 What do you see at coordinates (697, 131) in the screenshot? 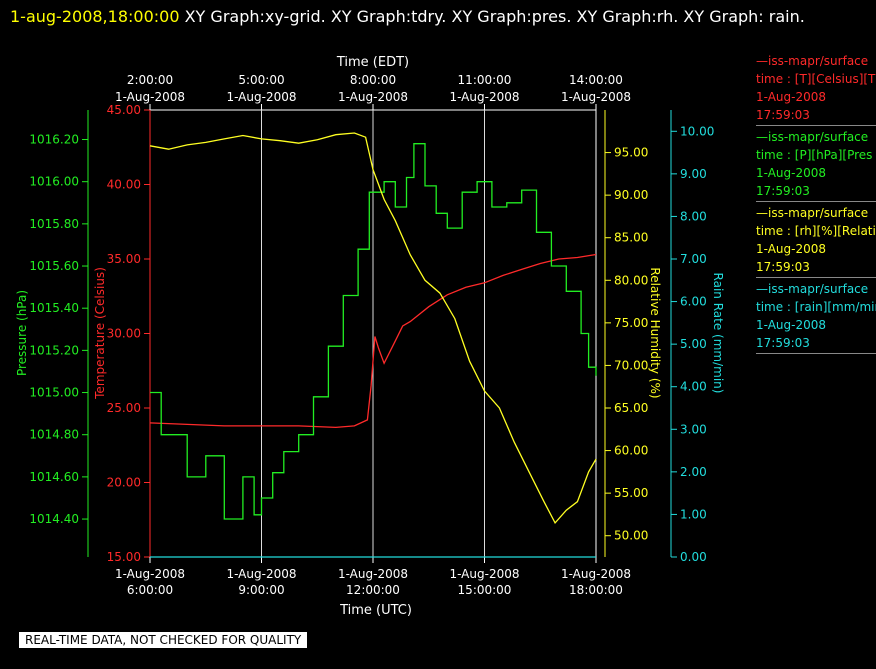
I see `rain-tick-label: 10.00` at bounding box center [697, 131].